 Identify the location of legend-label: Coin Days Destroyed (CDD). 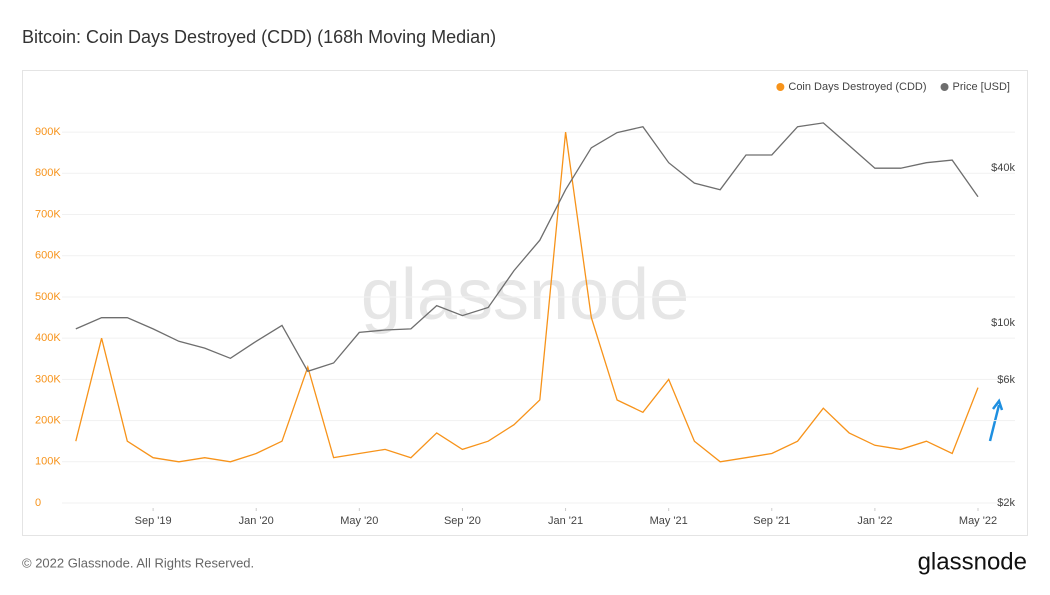
(857, 87).